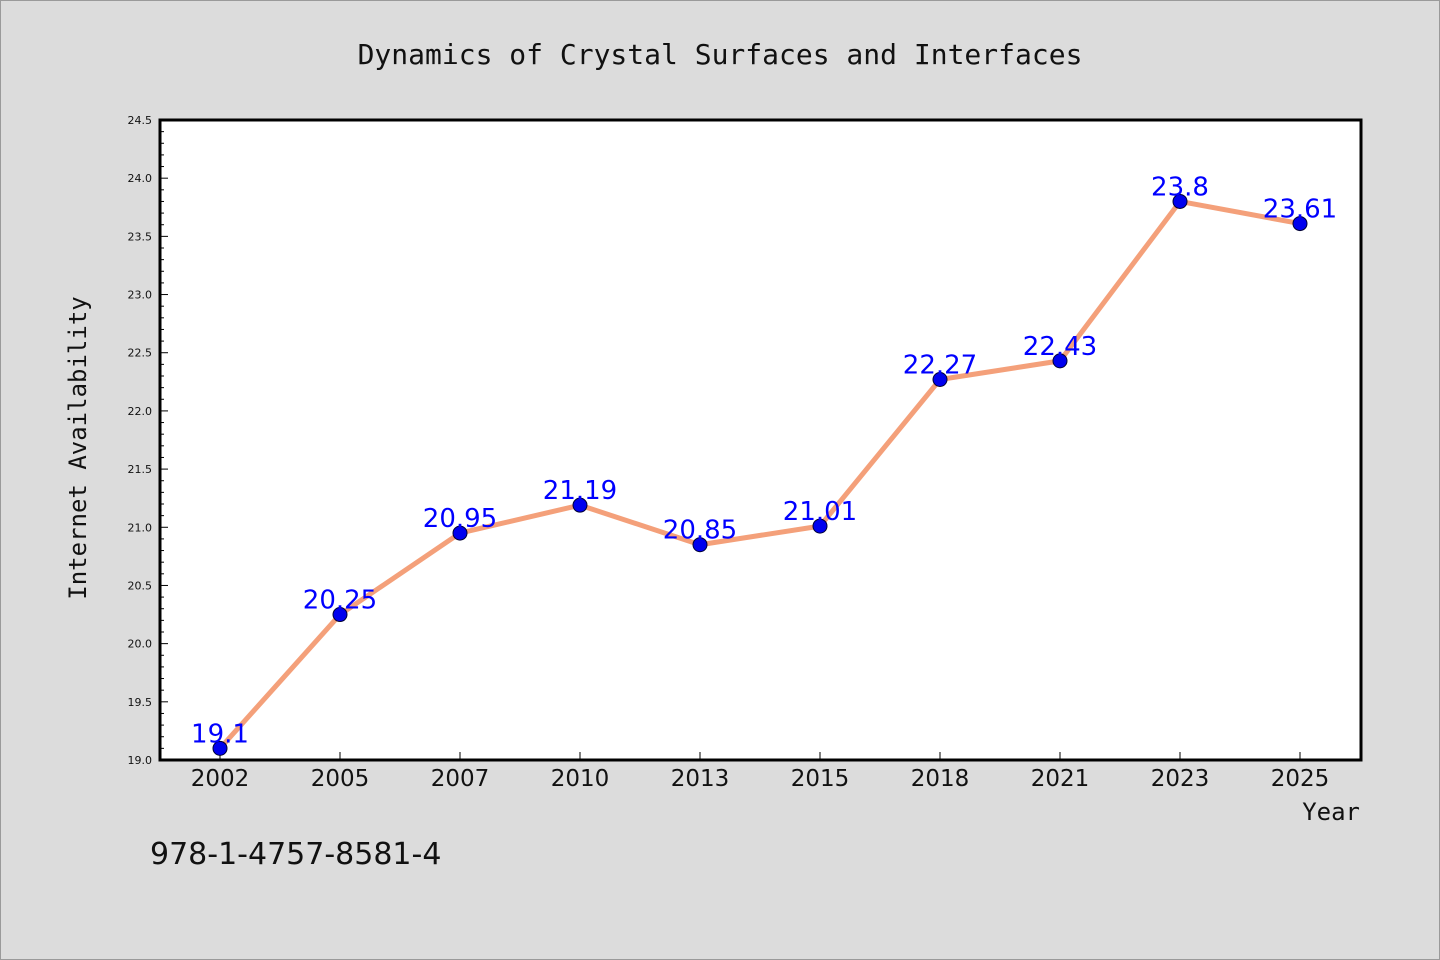 This screenshot has height=960, width=1440. What do you see at coordinates (820, 512) in the screenshot?
I see `data-label: 21.01` at bounding box center [820, 512].